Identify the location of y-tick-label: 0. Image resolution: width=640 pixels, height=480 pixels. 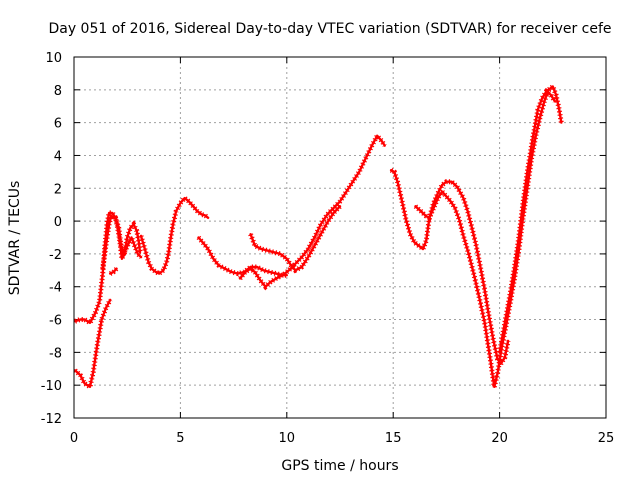
(58, 222).